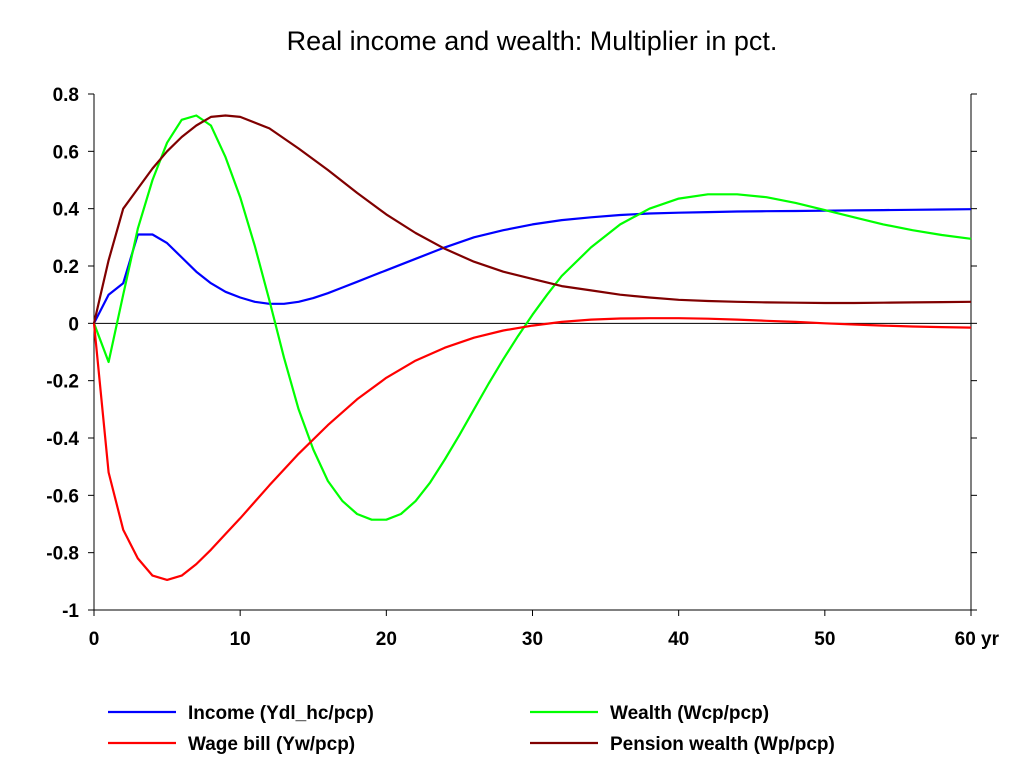  I want to click on y-tick-label: 0.8, so click(66, 95).